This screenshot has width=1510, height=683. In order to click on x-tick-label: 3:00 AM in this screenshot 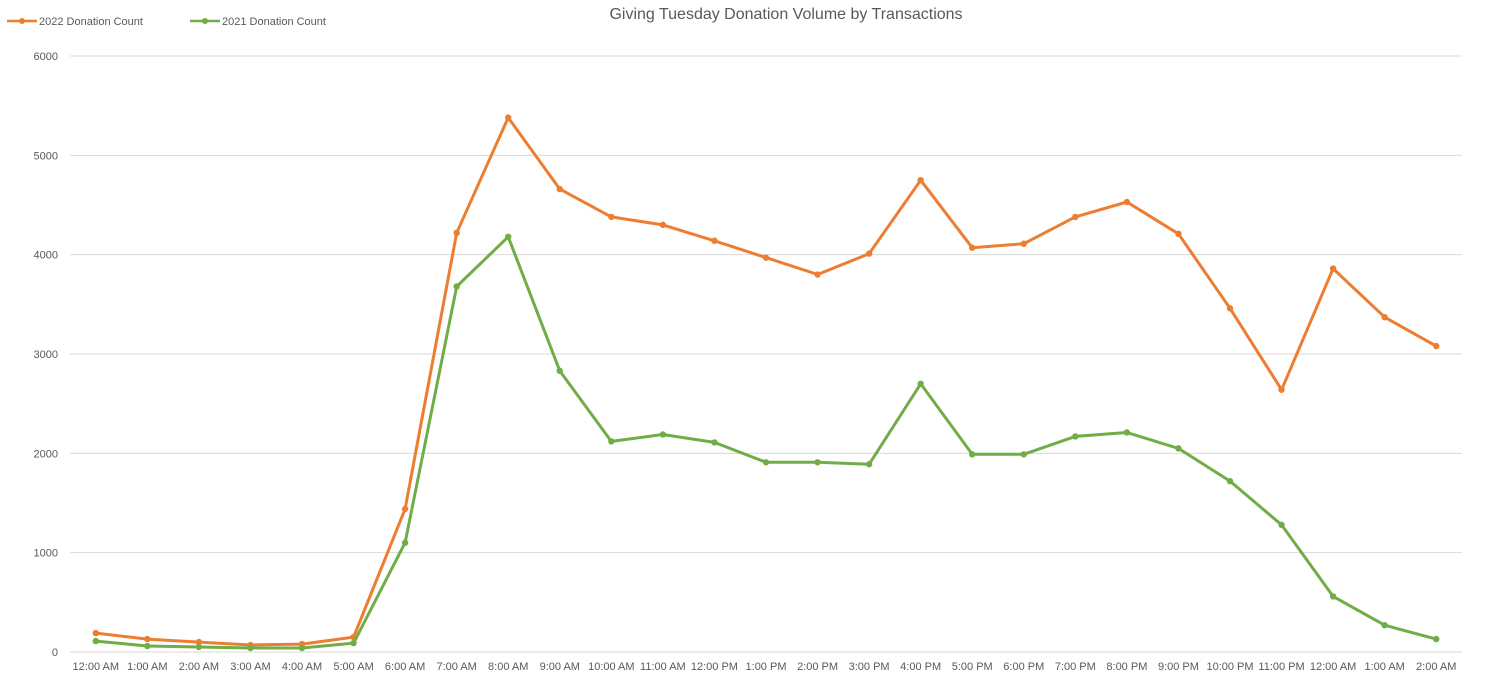, I will do `click(250, 667)`.